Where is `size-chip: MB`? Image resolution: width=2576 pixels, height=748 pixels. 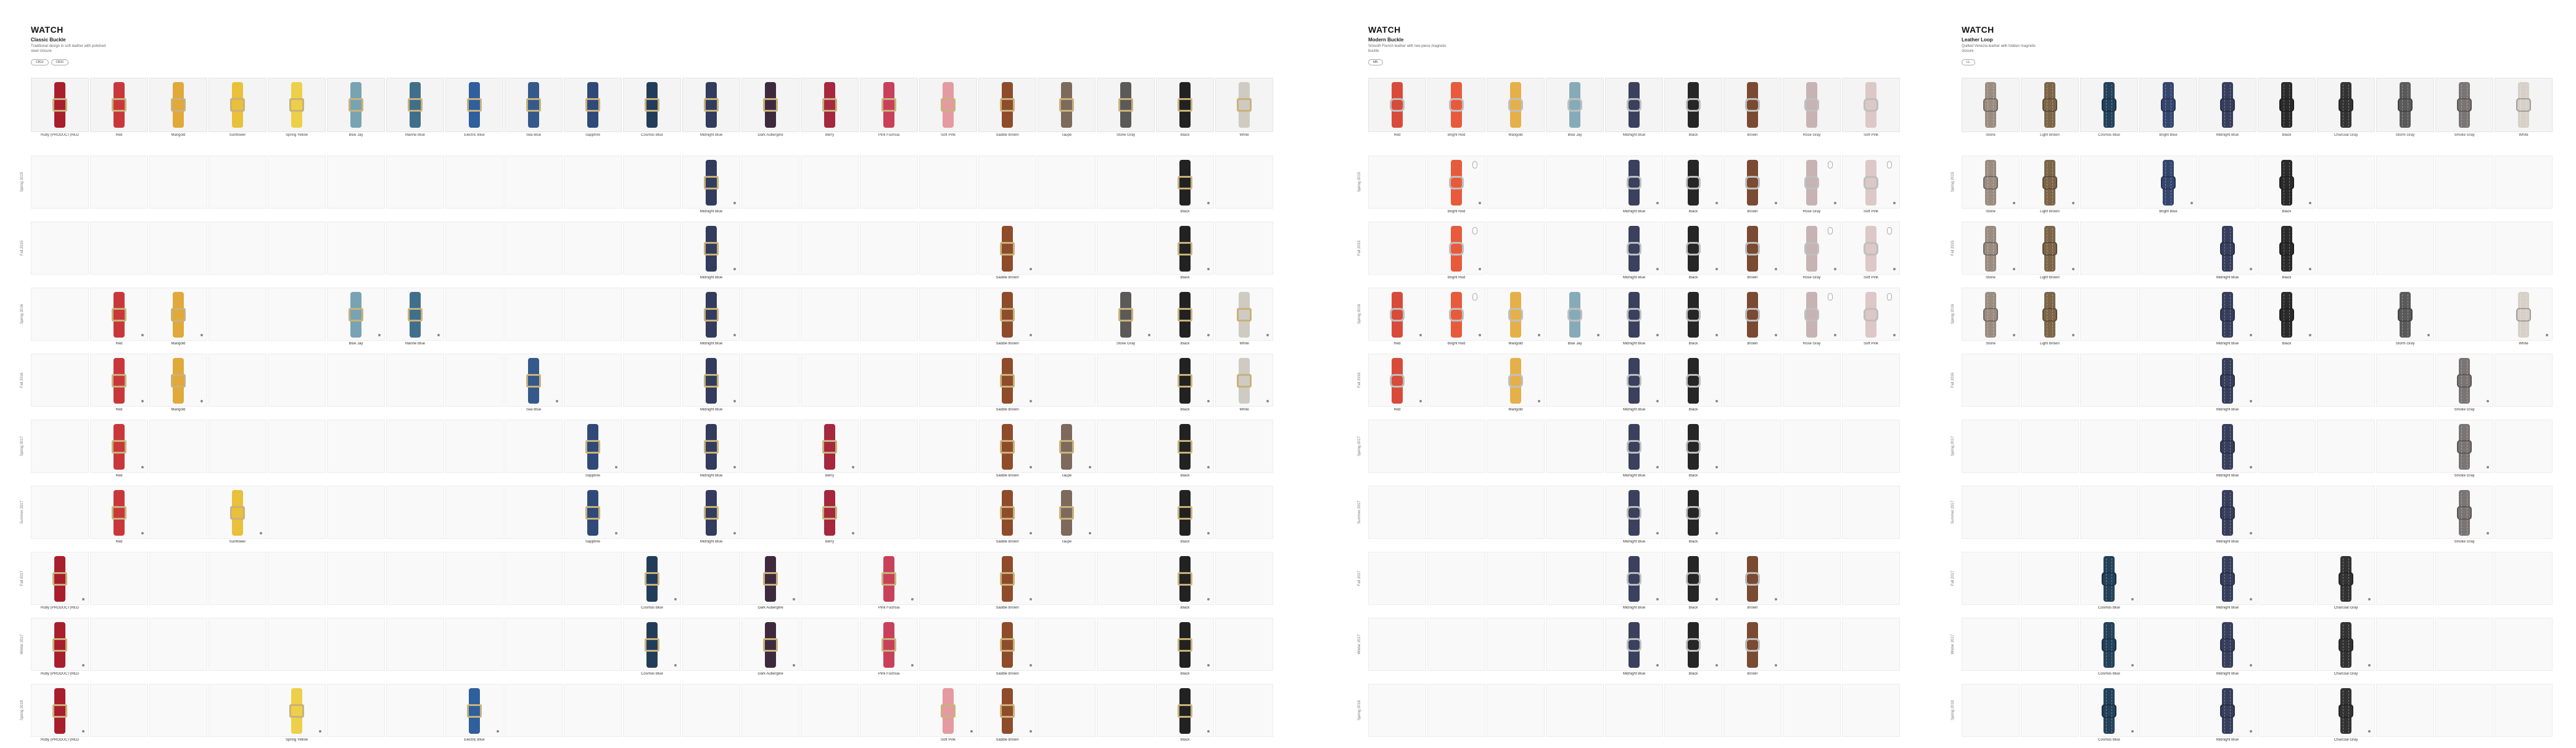
size-chip: MB is located at coordinates (1375, 62).